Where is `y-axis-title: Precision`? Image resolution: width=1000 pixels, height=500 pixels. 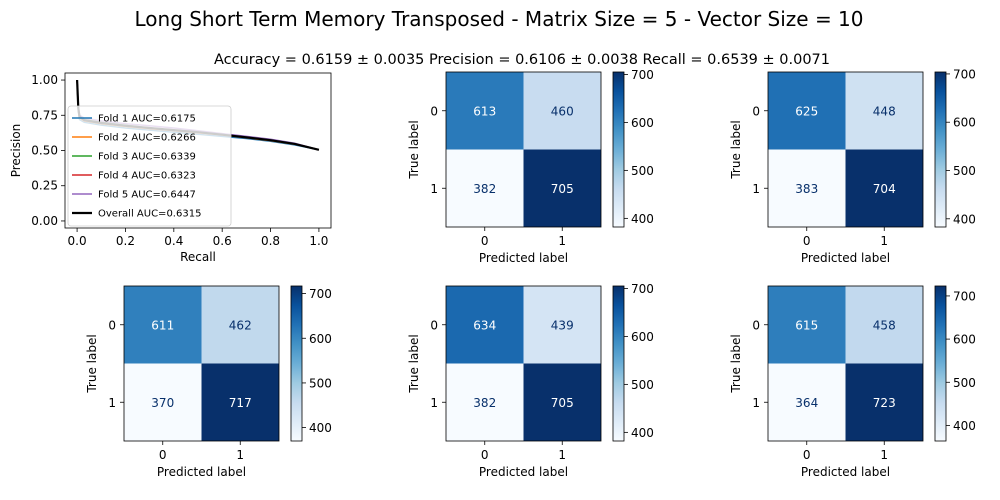
y-axis-title: Precision is located at coordinates (16, 151).